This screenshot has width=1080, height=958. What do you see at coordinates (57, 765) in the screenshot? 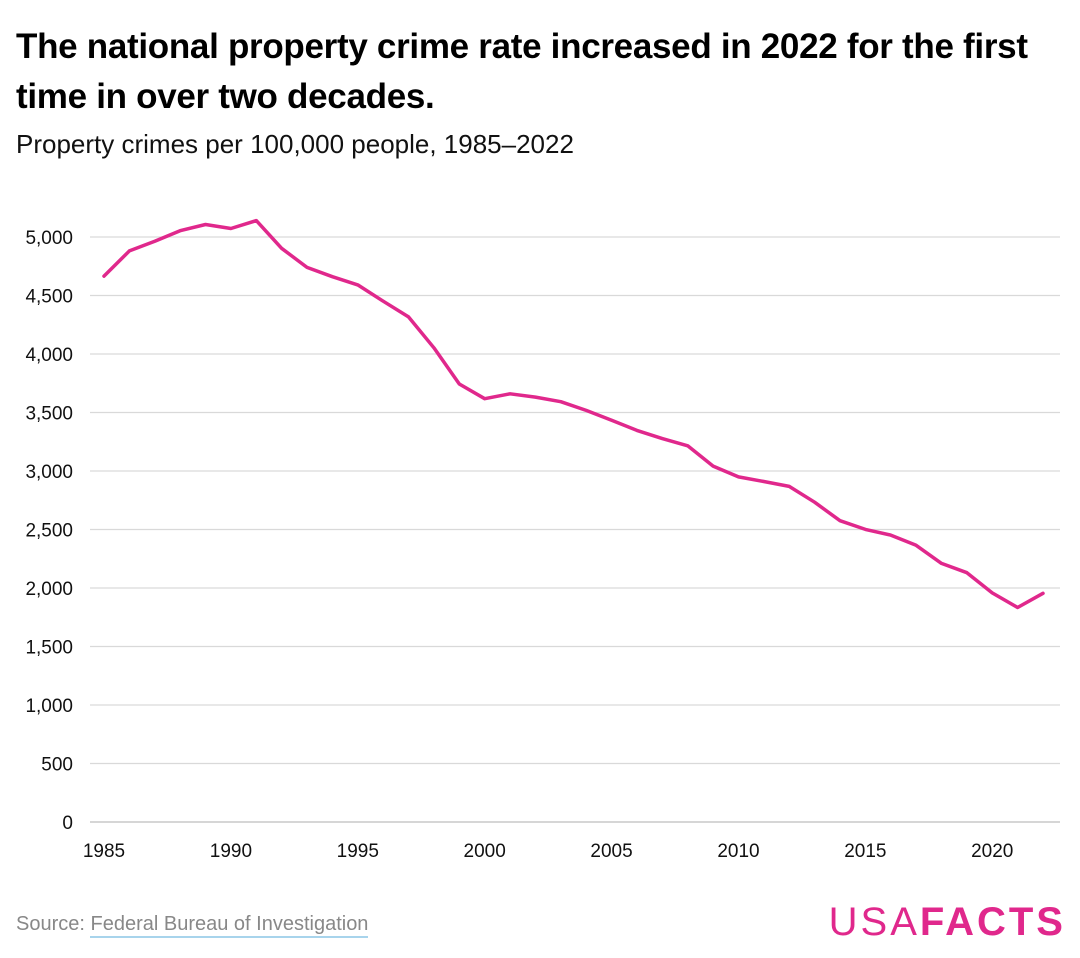
I see `y-tick-label: 500` at bounding box center [57, 765].